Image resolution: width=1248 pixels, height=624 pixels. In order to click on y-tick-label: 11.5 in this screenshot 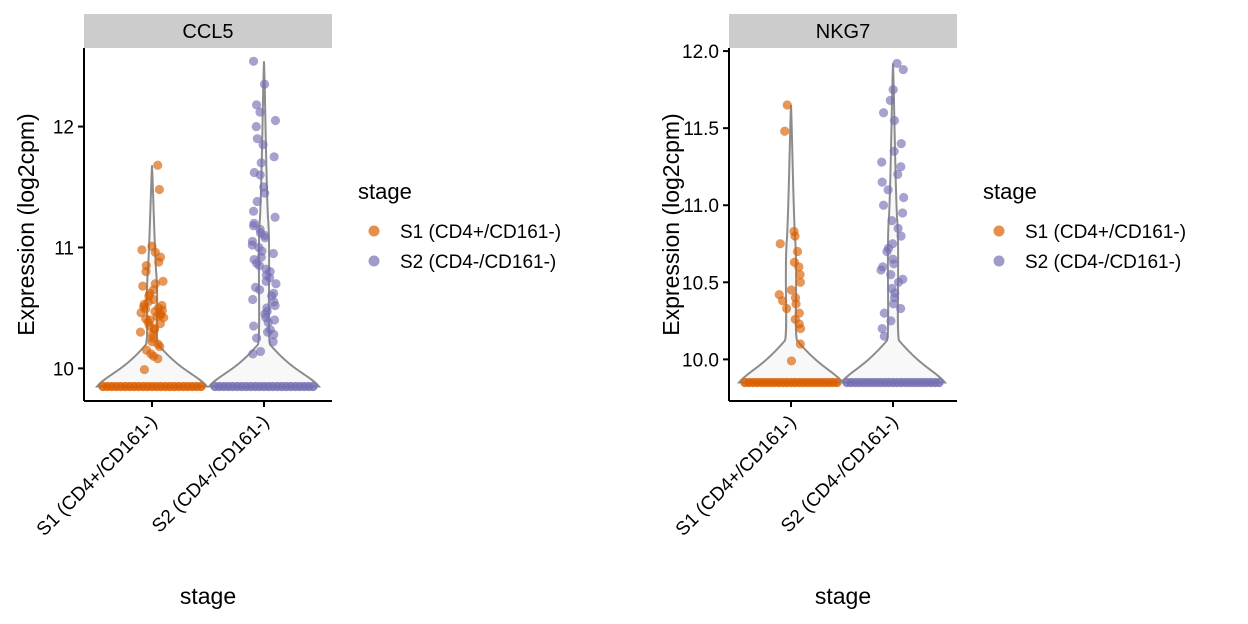, I will do `click(701, 129)`.